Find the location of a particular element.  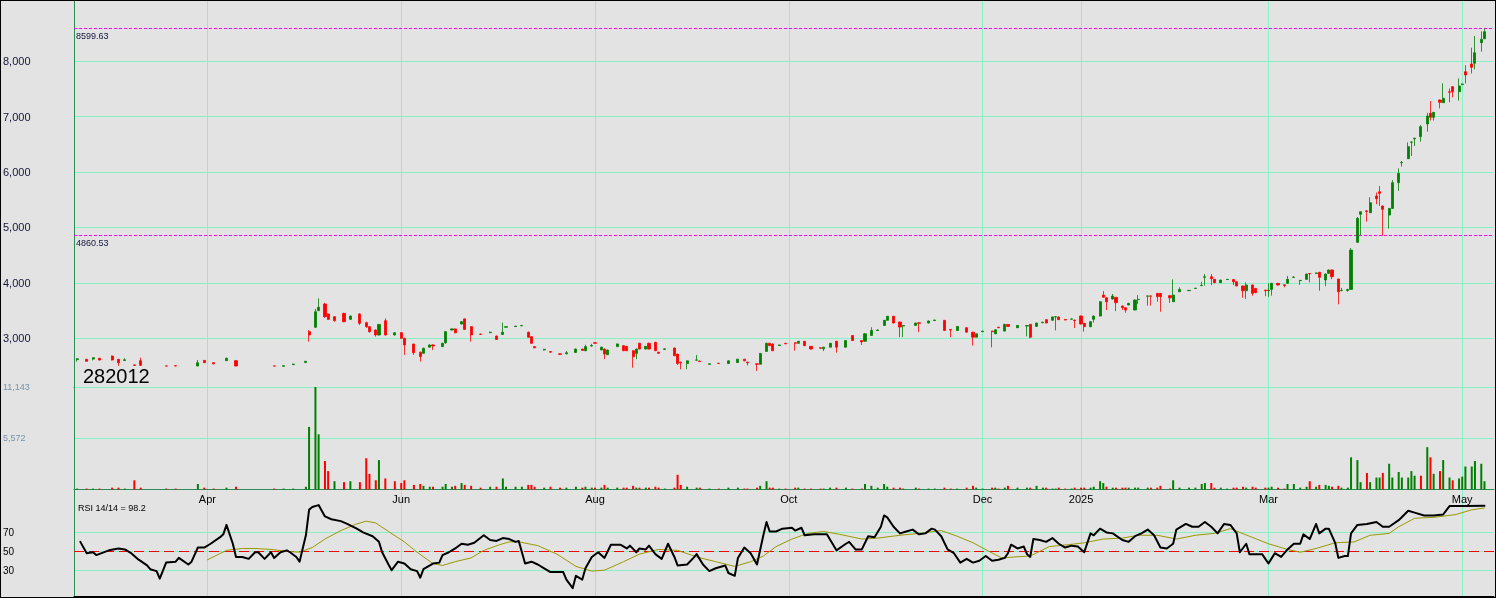

x-tick-label: Mar is located at coordinates (1268, 499).